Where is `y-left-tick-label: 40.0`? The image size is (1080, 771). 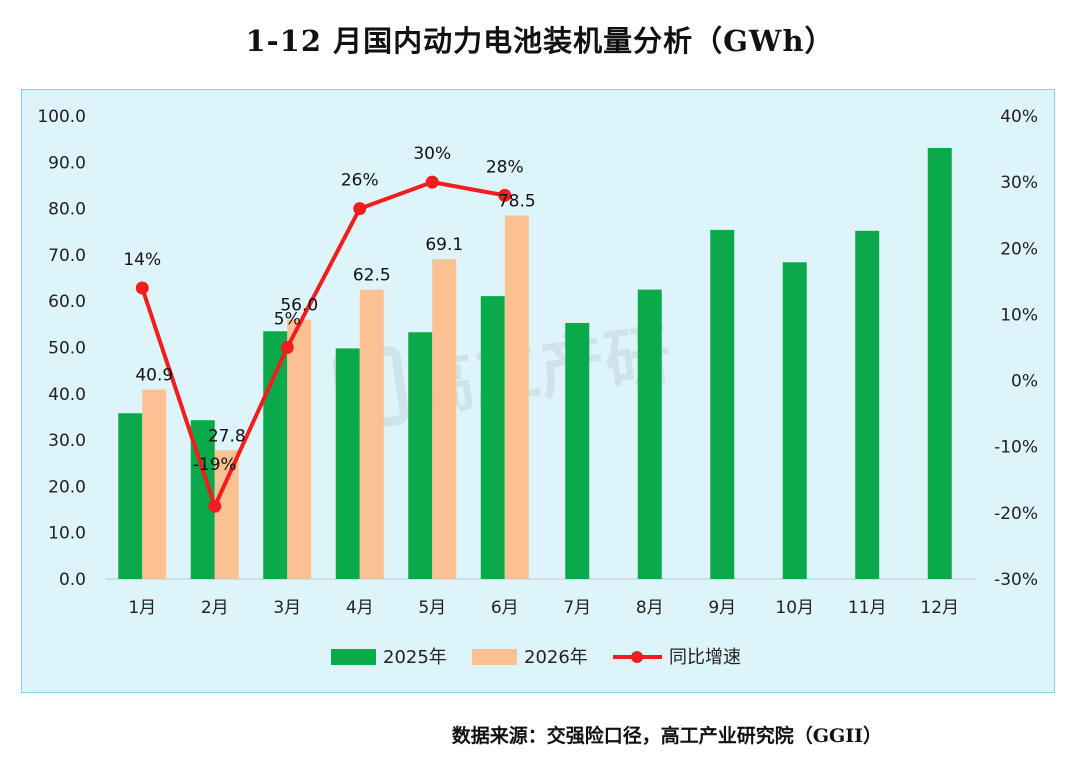 y-left-tick-label: 40.0 is located at coordinates (67, 395).